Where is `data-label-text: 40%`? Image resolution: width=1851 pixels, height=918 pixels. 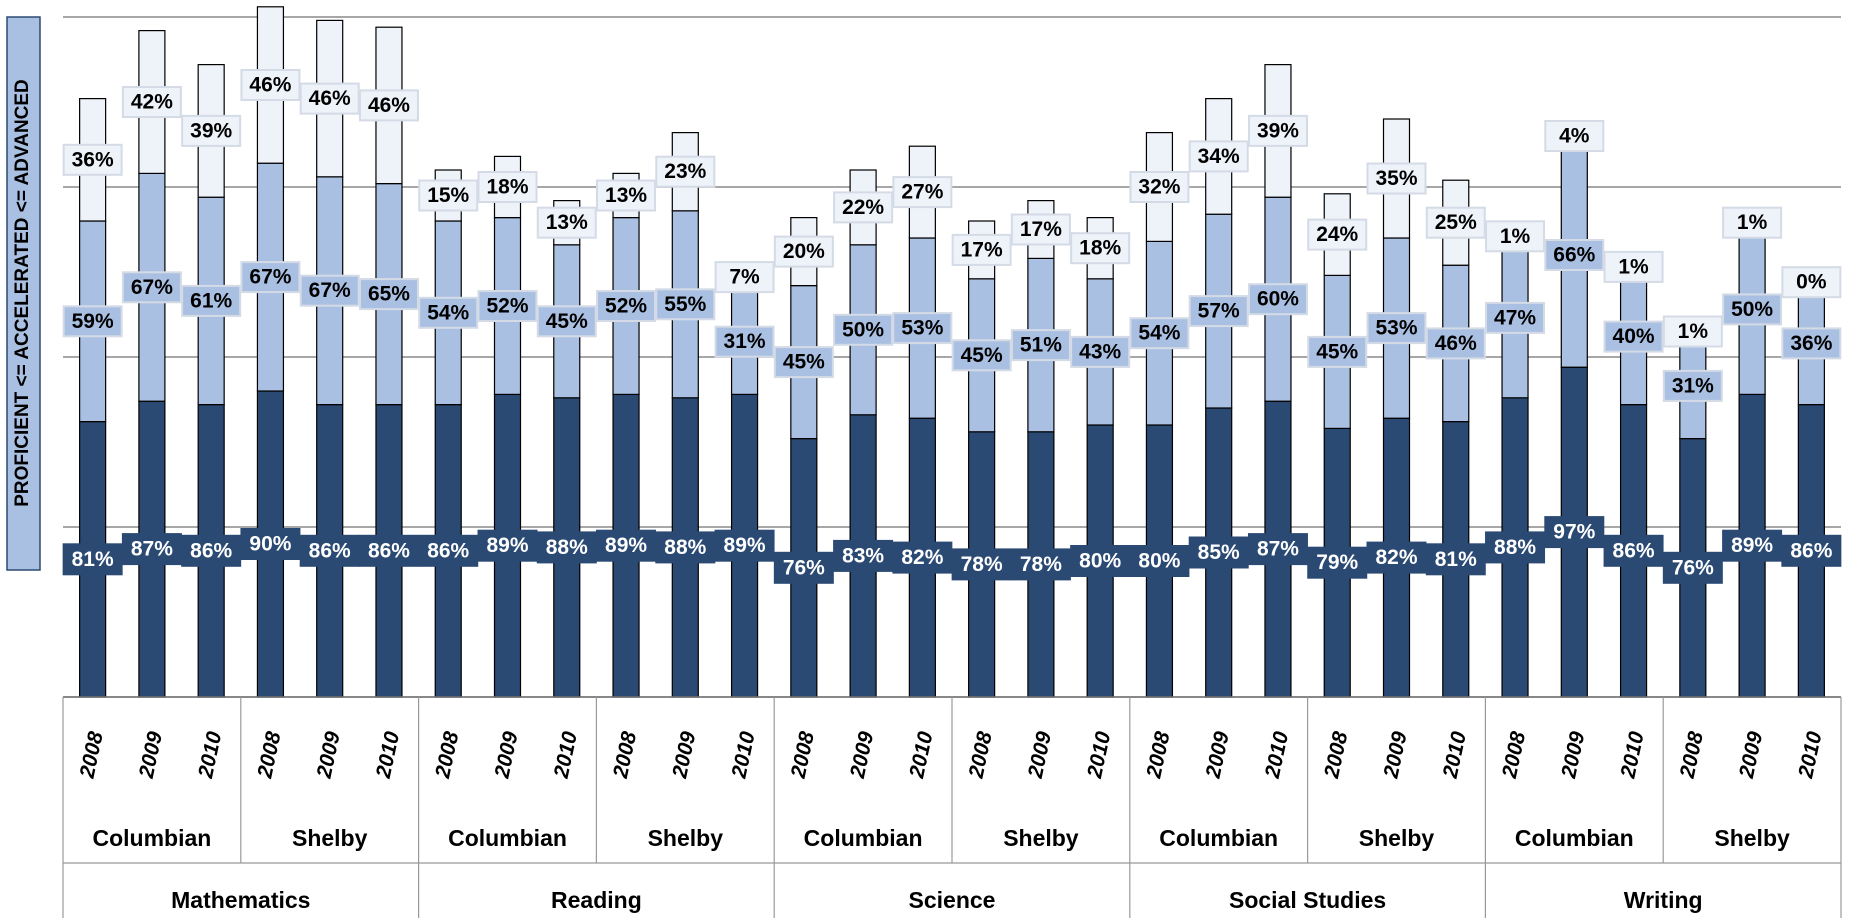 data-label-text: 40% is located at coordinates (1634, 336).